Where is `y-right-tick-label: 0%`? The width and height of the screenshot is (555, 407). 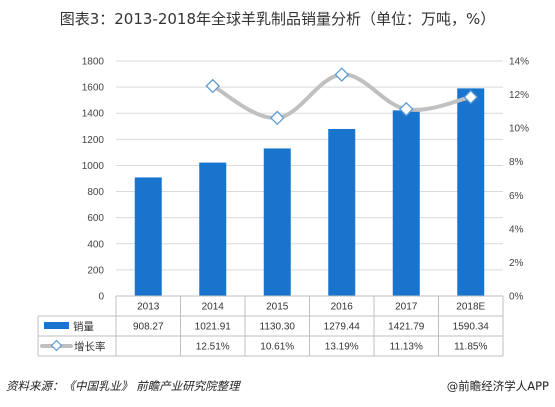 y-right-tick-label: 0% is located at coordinates (516, 297).